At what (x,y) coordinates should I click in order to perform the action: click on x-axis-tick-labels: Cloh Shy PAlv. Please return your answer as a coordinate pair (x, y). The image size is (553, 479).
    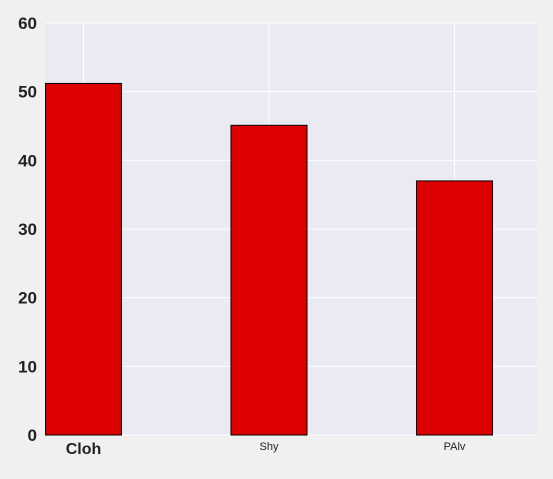
    Looking at the image, I should click on (266, 449).